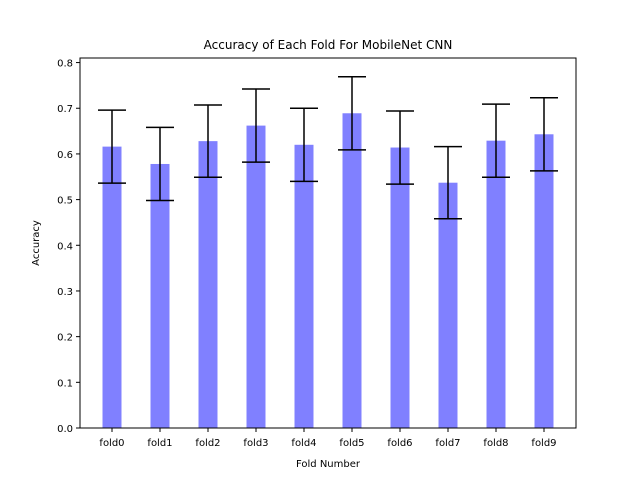 This screenshot has height=480, width=640. I want to click on bar-fold0, so click(112, 287).